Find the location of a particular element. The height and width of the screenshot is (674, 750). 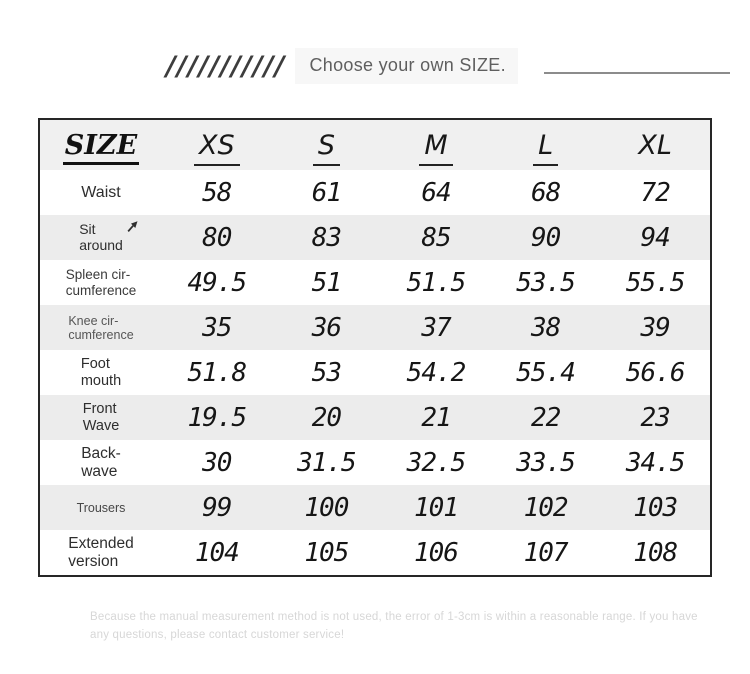

size-value-cell: 34.5 is located at coordinates (655, 462).